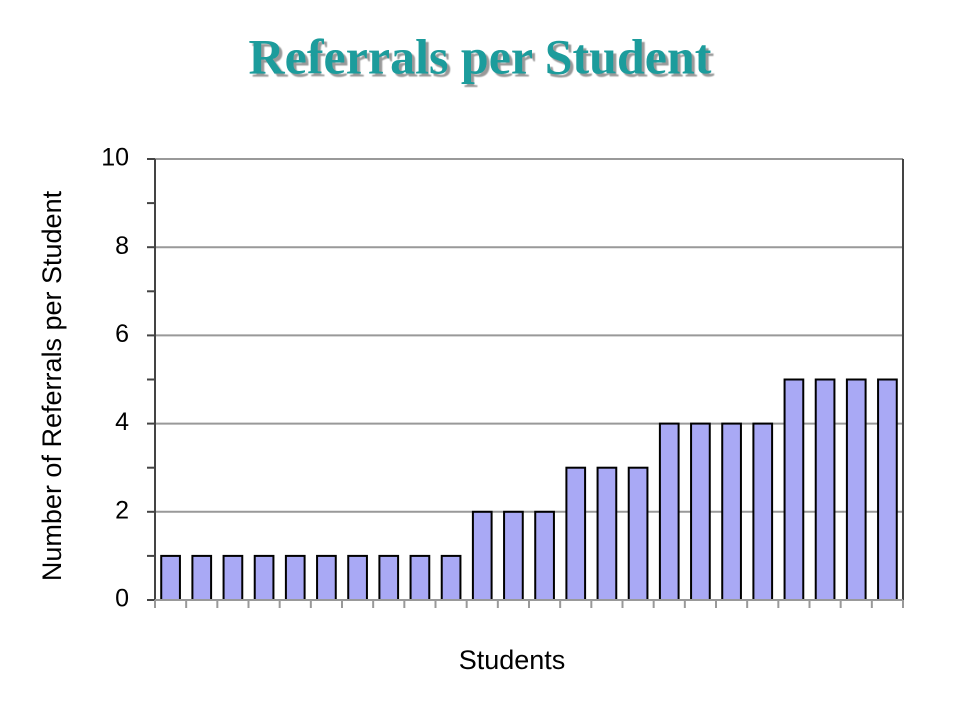  I want to click on y-tick-label: 10, so click(115, 158).